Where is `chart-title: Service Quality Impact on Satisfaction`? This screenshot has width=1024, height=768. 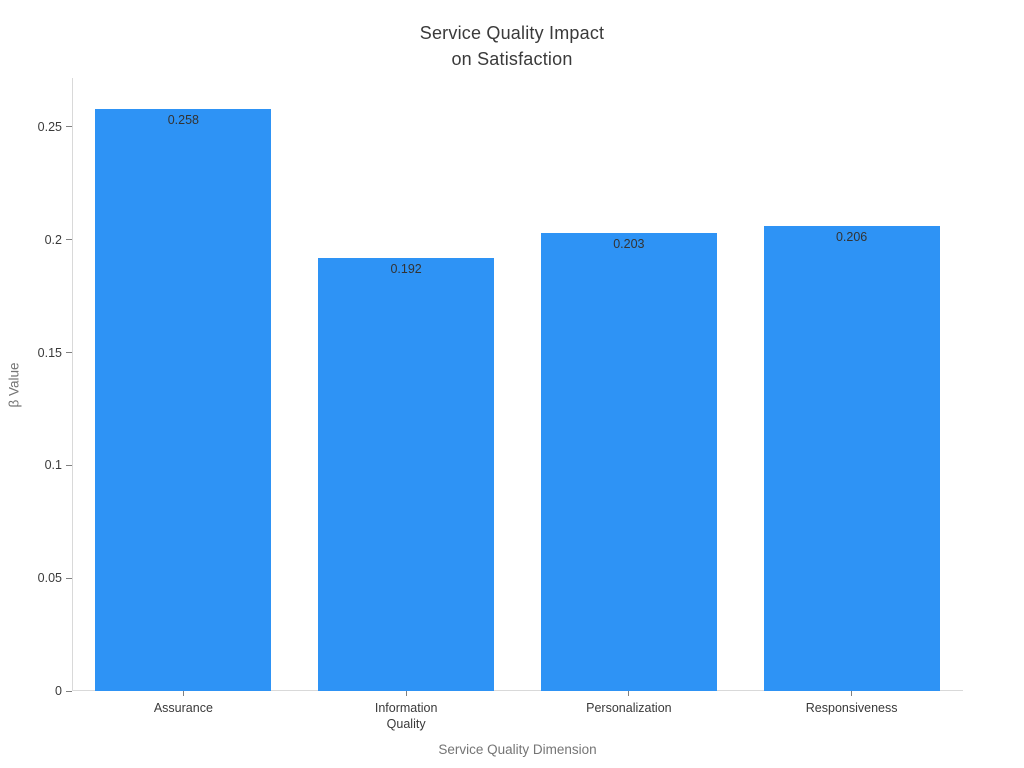
chart-title: Service Quality Impact on Satisfaction is located at coordinates (512, 46).